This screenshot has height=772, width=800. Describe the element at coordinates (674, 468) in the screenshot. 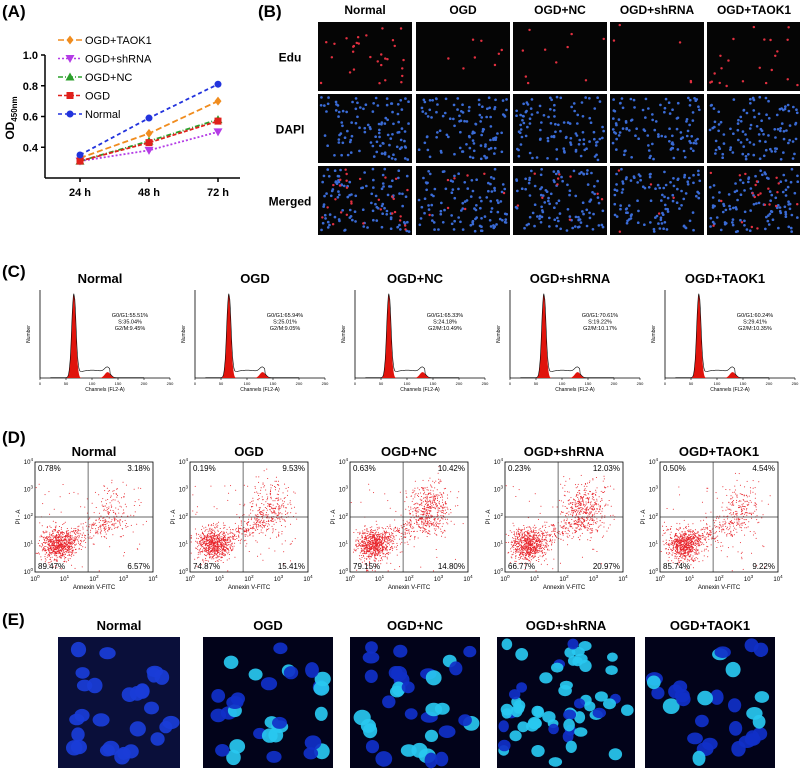

I see `quadrant-pct: 0.50%` at that location.